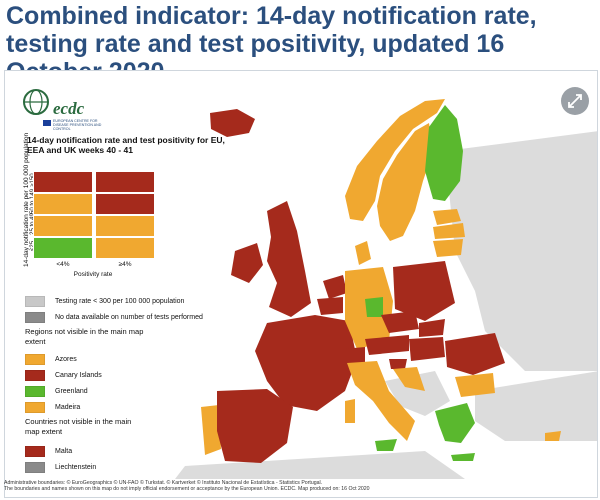 The image size is (600, 500). What do you see at coordinates (211, 430) in the screenshot?
I see `region-portugal` at bounding box center [211, 430].